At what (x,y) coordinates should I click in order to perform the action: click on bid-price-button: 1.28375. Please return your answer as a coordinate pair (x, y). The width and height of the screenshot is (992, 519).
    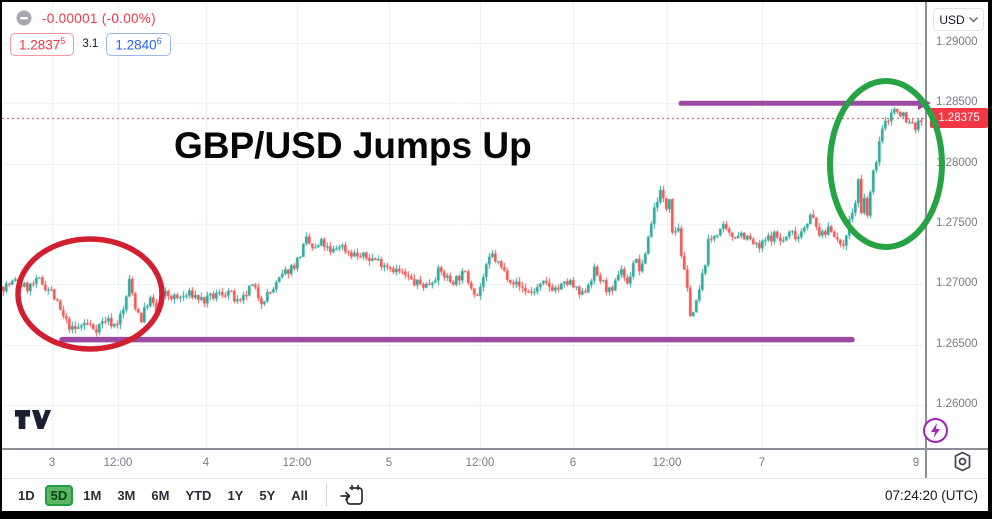
    Looking at the image, I should click on (42, 44).